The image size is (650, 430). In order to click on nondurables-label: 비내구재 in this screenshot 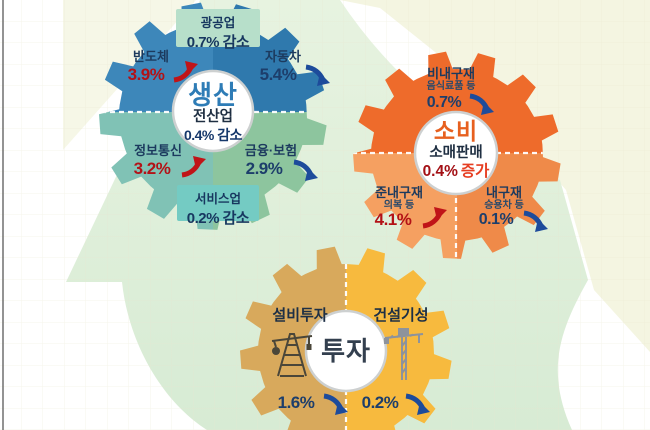, I will do `click(451, 73)`.